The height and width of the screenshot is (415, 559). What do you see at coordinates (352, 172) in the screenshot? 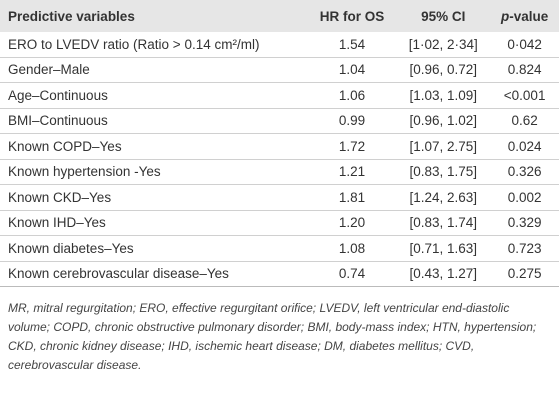
I see `table-cell: 1.21` at bounding box center [352, 172].